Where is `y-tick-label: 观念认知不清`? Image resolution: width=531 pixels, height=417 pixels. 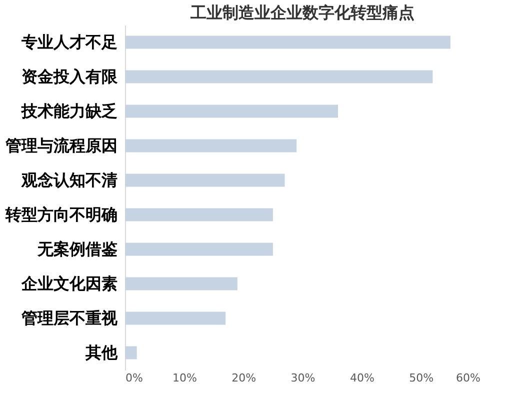
y-tick-label: 观念认知不清 is located at coordinates (69, 180).